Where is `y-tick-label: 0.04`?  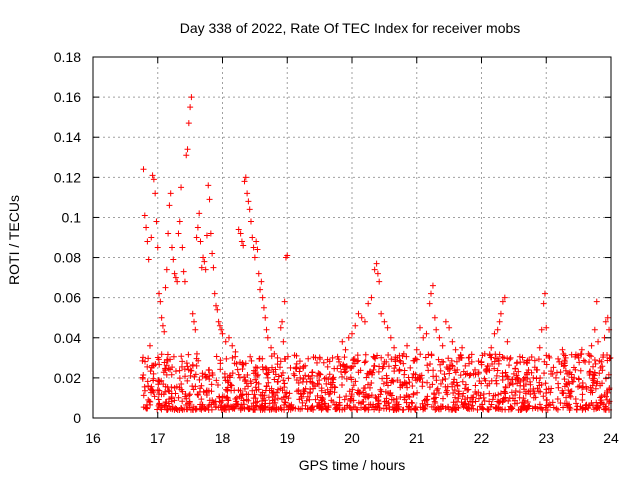 y-tick-label: 0.04 is located at coordinates (67, 338).